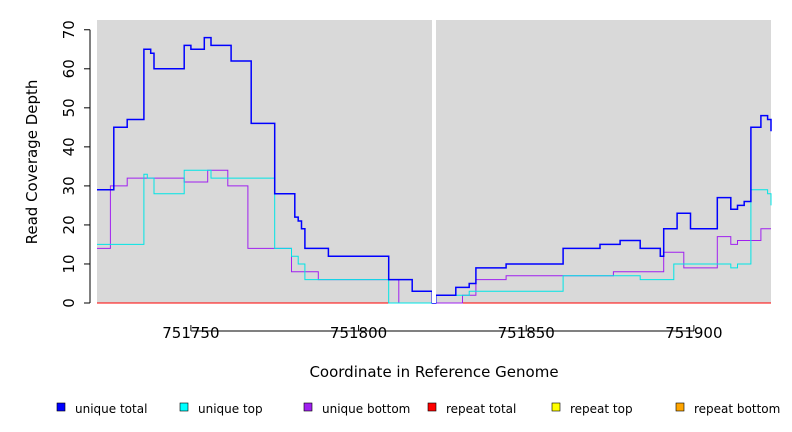 The width and height of the screenshot is (792, 432). What do you see at coordinates (69, 29) in the screenshot?
I see `y-tick-label: 70` at bounding box center [69, 29].